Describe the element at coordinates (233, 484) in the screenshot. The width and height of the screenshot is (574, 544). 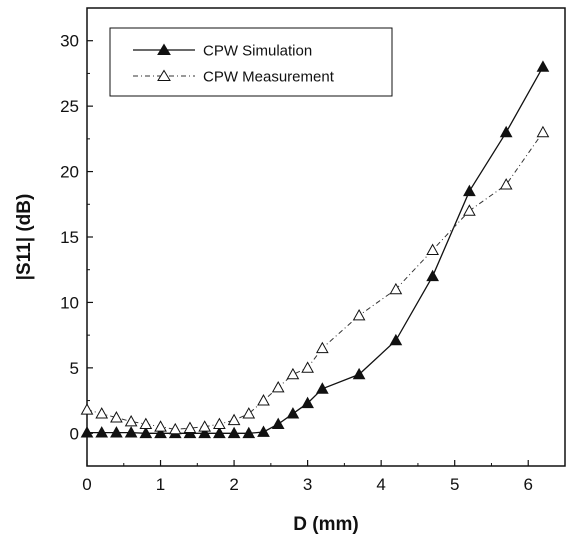
I see `x-tick-label: 2` at that location.